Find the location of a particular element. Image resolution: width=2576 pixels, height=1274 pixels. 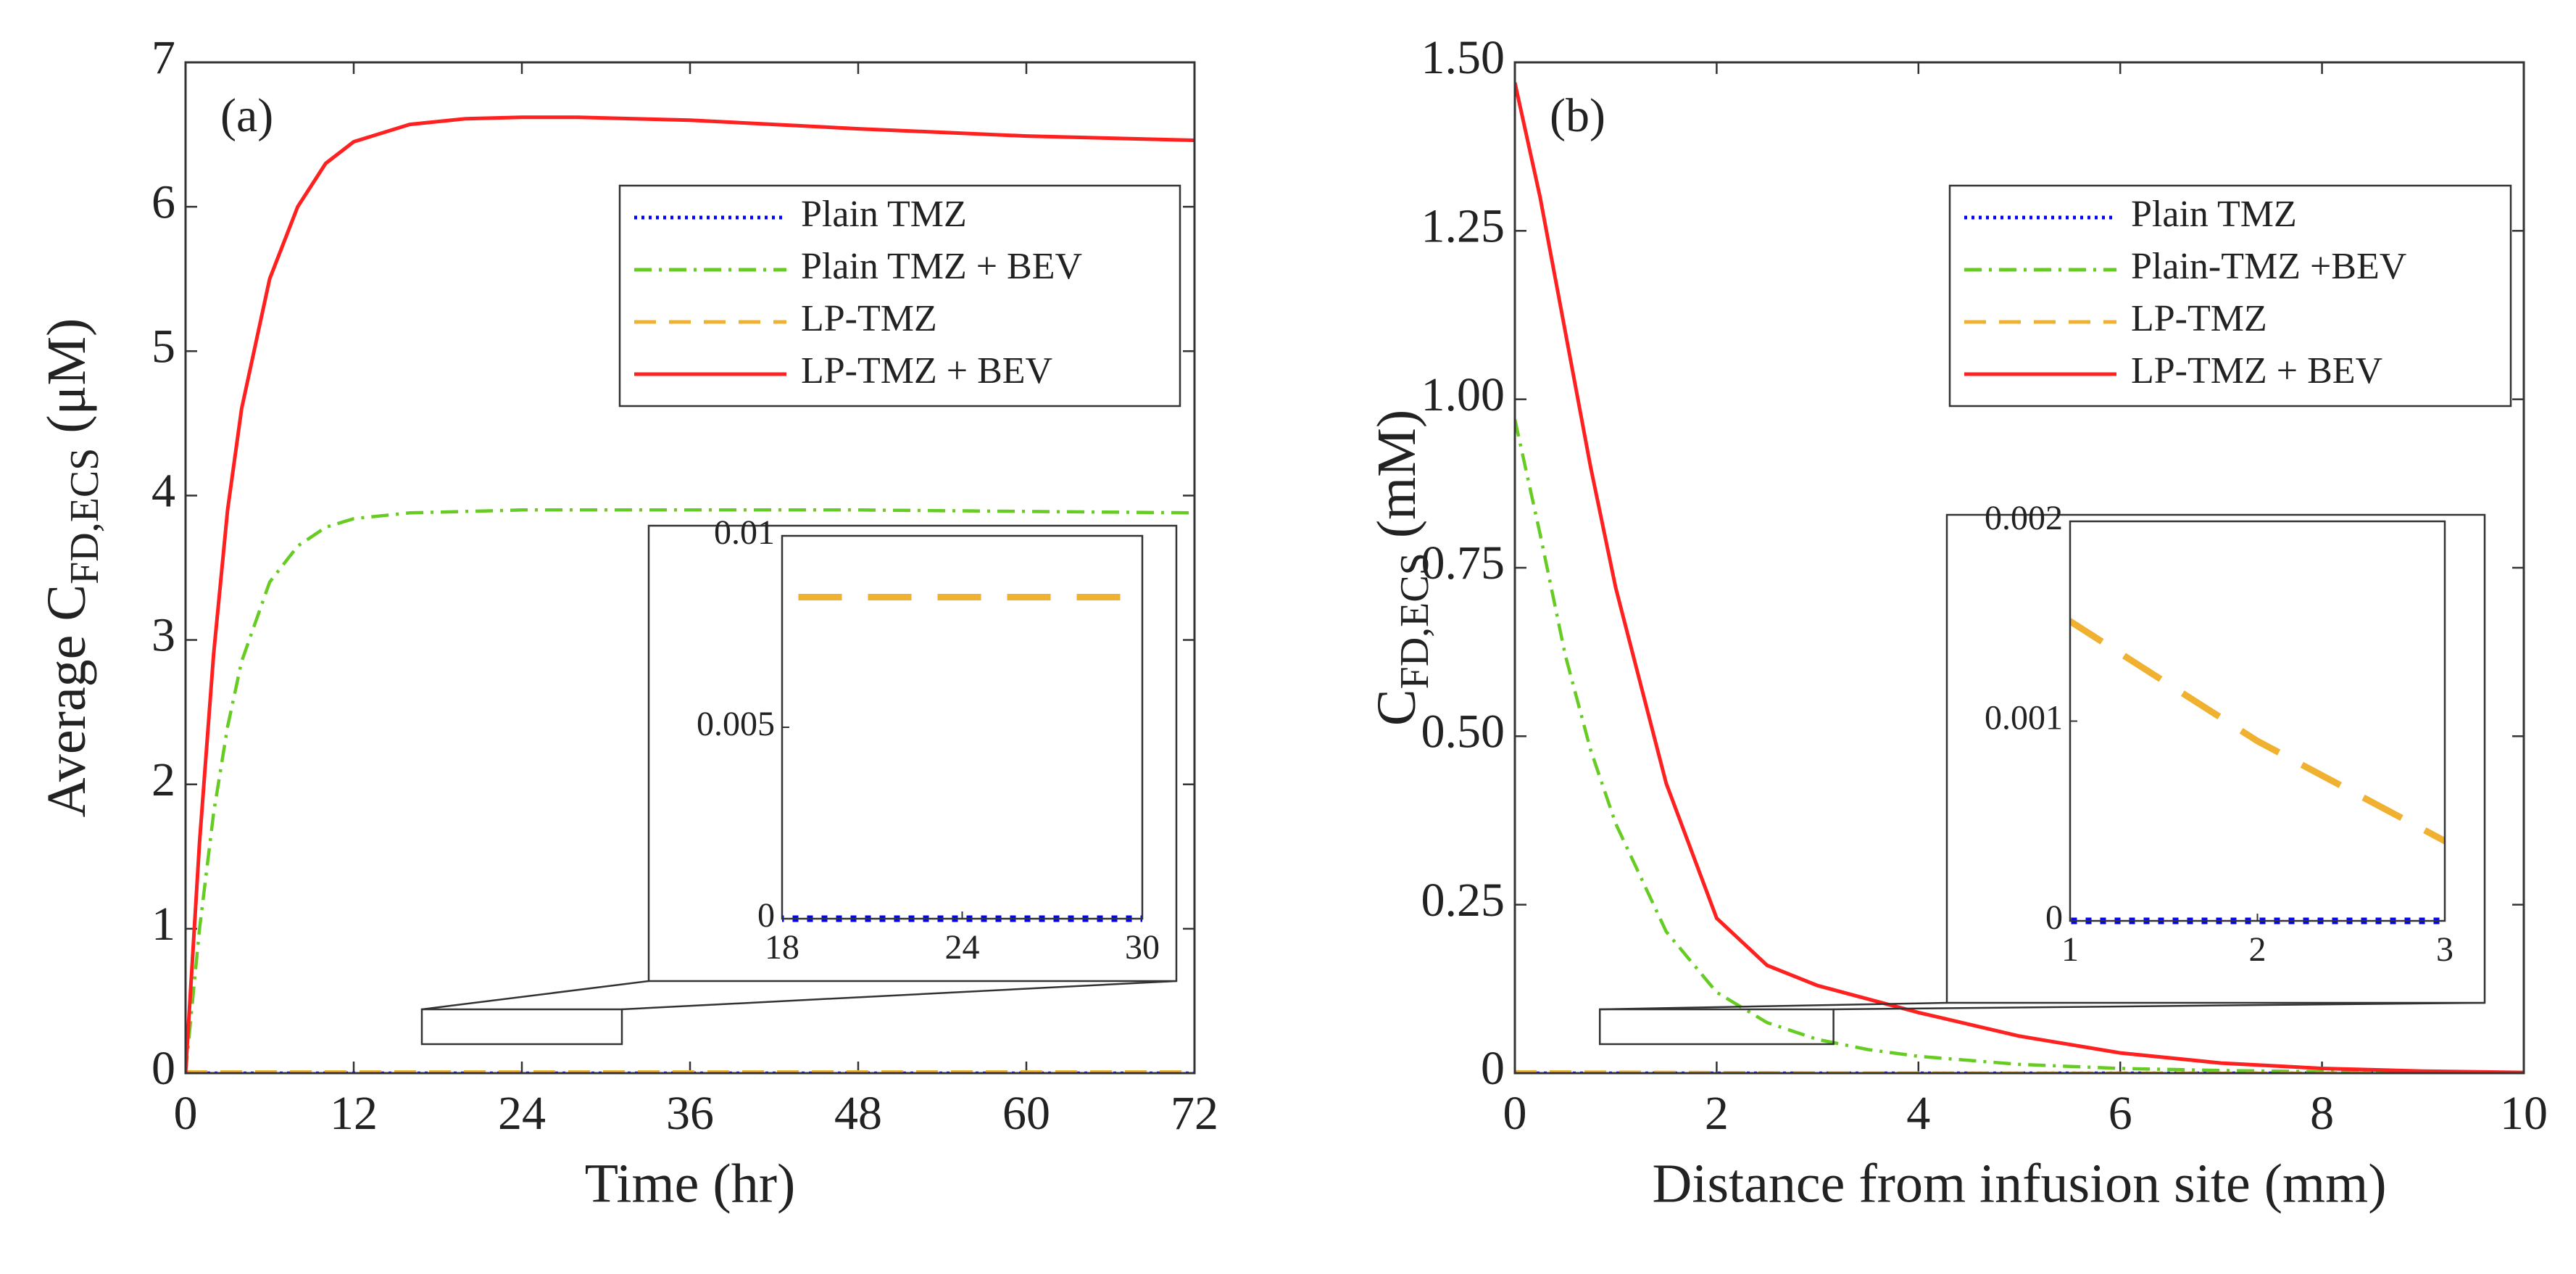

x-tick-label: 10 is located at coordinates (2524, 1113).